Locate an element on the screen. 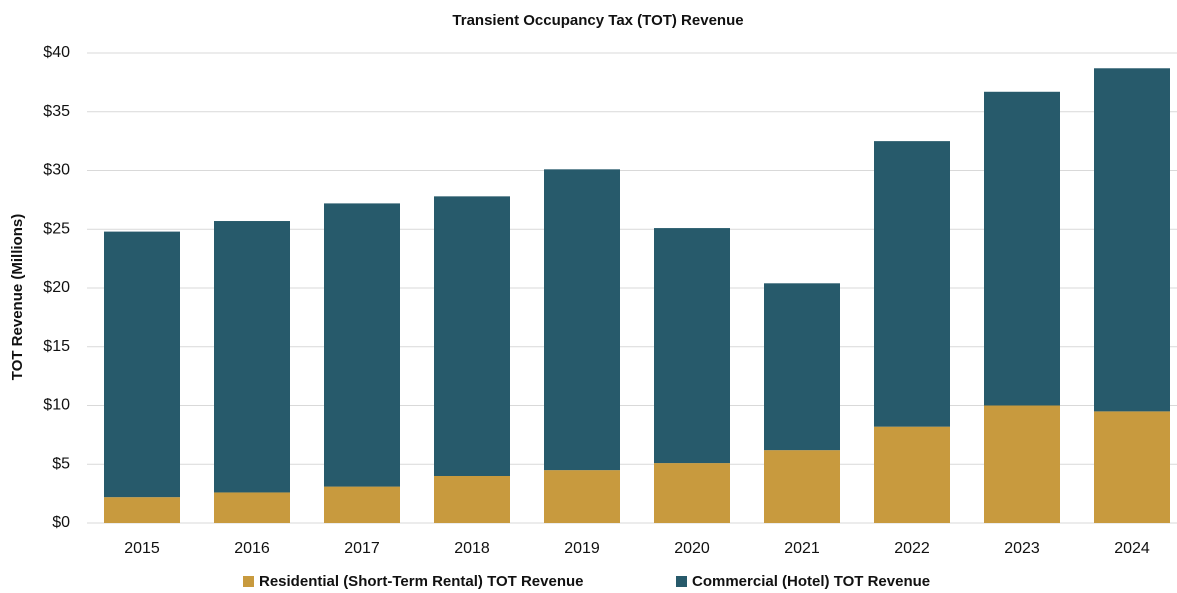  y-axis-title: TOT Revenue (Millions) is located at coordinates (17, 297).